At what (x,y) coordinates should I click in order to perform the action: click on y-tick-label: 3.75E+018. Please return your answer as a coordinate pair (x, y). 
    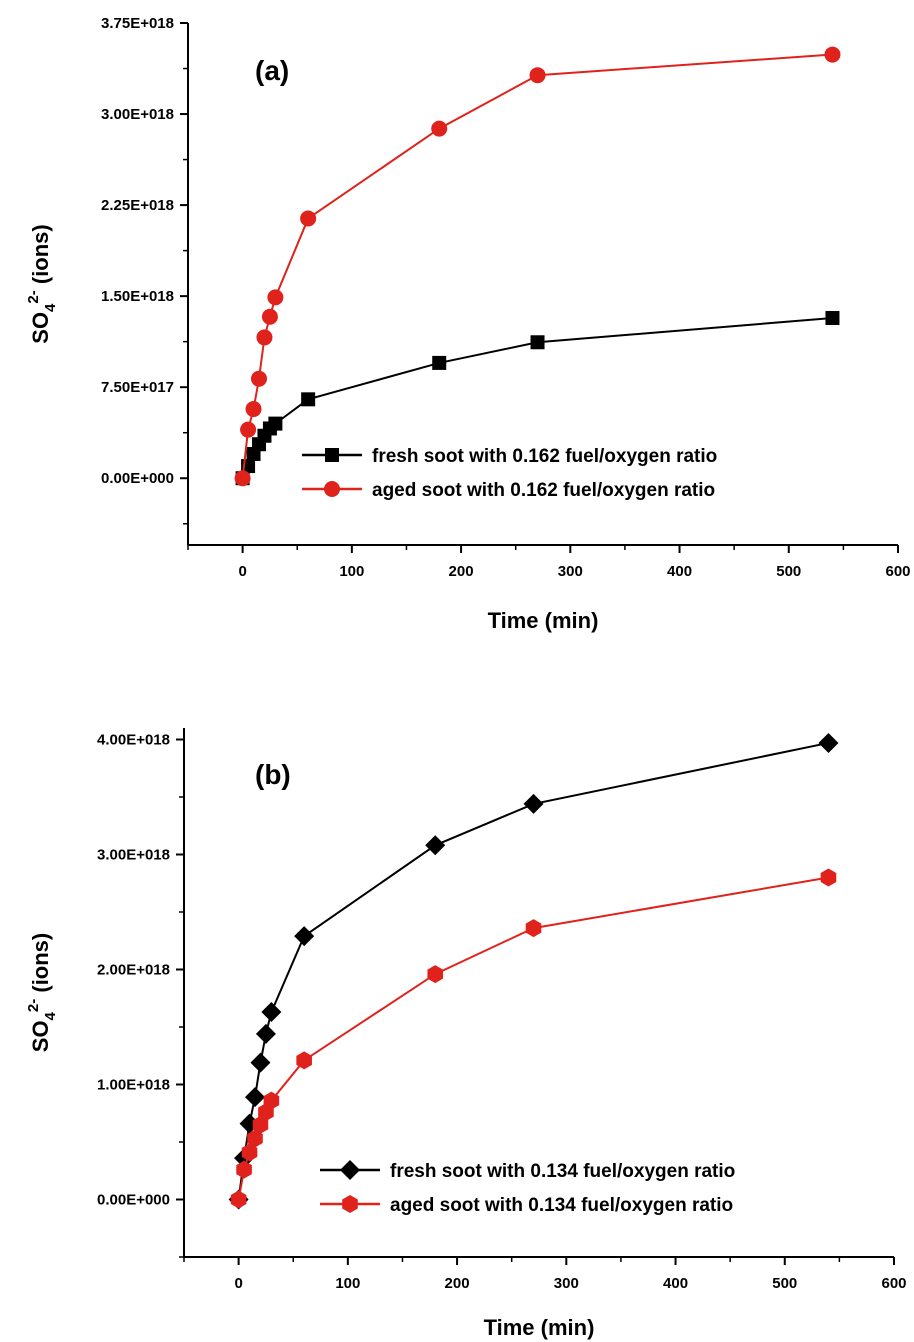
    Looking at the image, I should click on (137, 23).